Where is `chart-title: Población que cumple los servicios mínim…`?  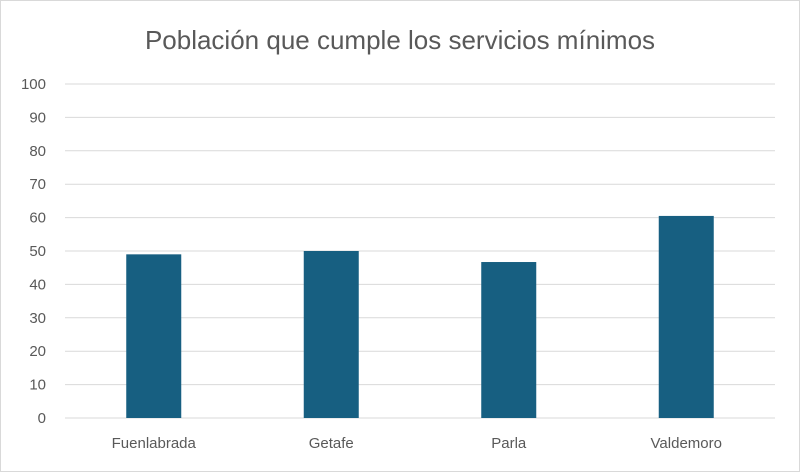 chart-title: Población que cumple los servicios mínim… is located at coordinates (400, 40).